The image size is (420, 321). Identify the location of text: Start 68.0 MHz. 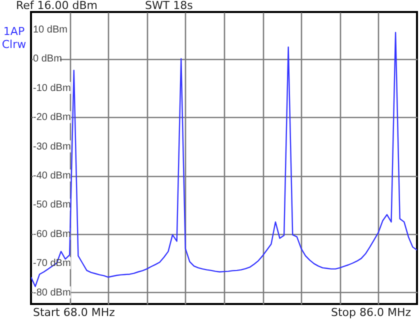
(74, 312).